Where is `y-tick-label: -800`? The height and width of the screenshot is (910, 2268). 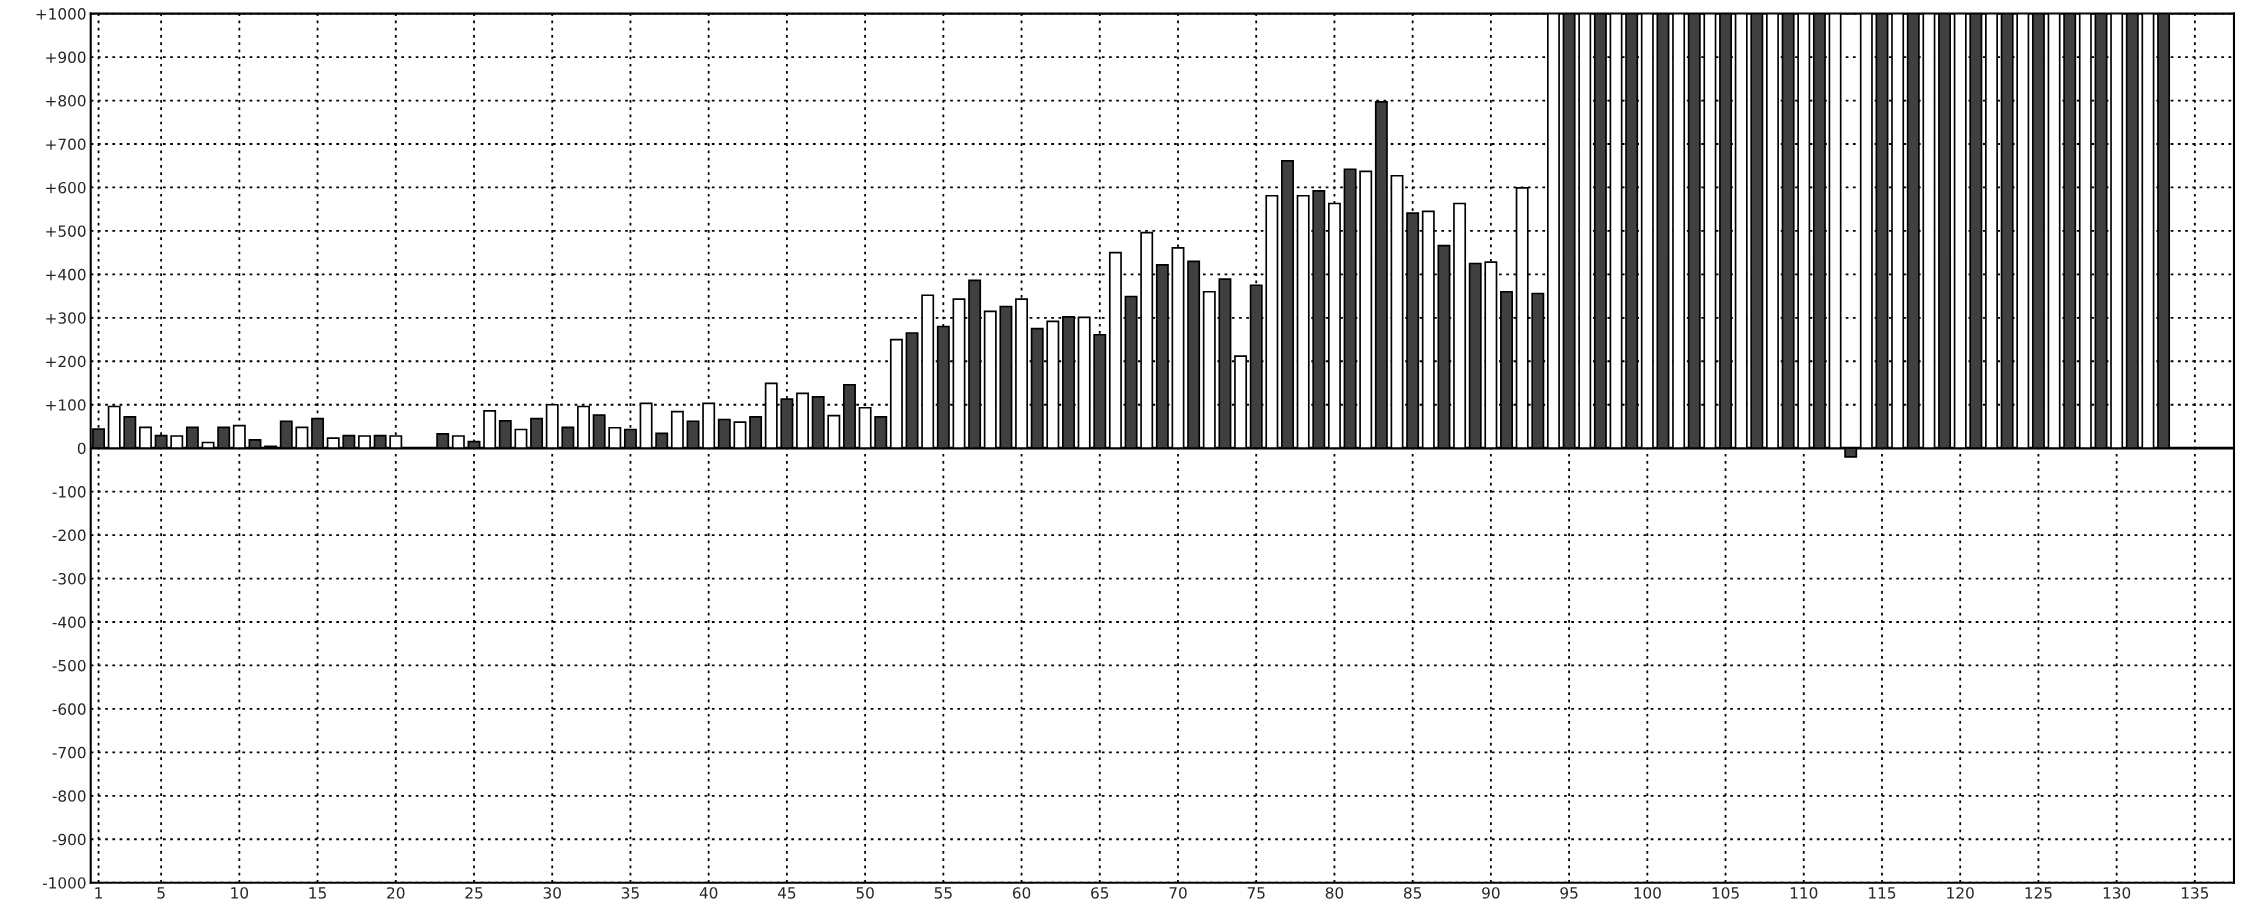
y-tick-label: -800 is located at coordinates (69, 796).